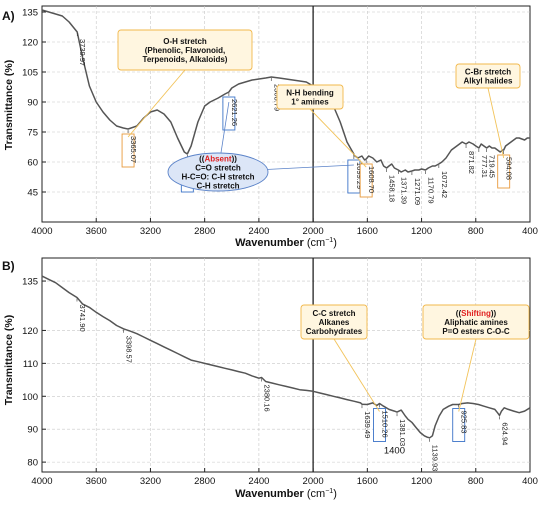 The image size is (550, 506). I want to click on annotation-text: (Phenolic, Flavonoid,, so click(185, 50).